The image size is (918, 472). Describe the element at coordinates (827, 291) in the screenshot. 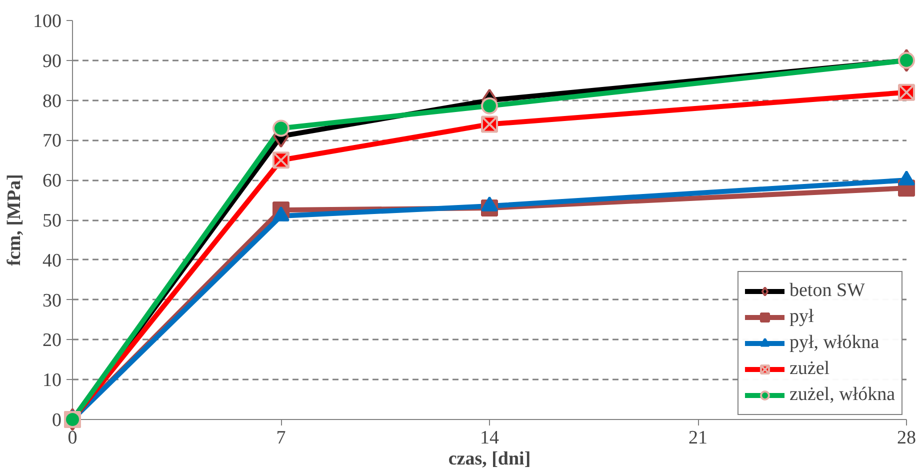

I see `legend-label: beton SW` at that location.